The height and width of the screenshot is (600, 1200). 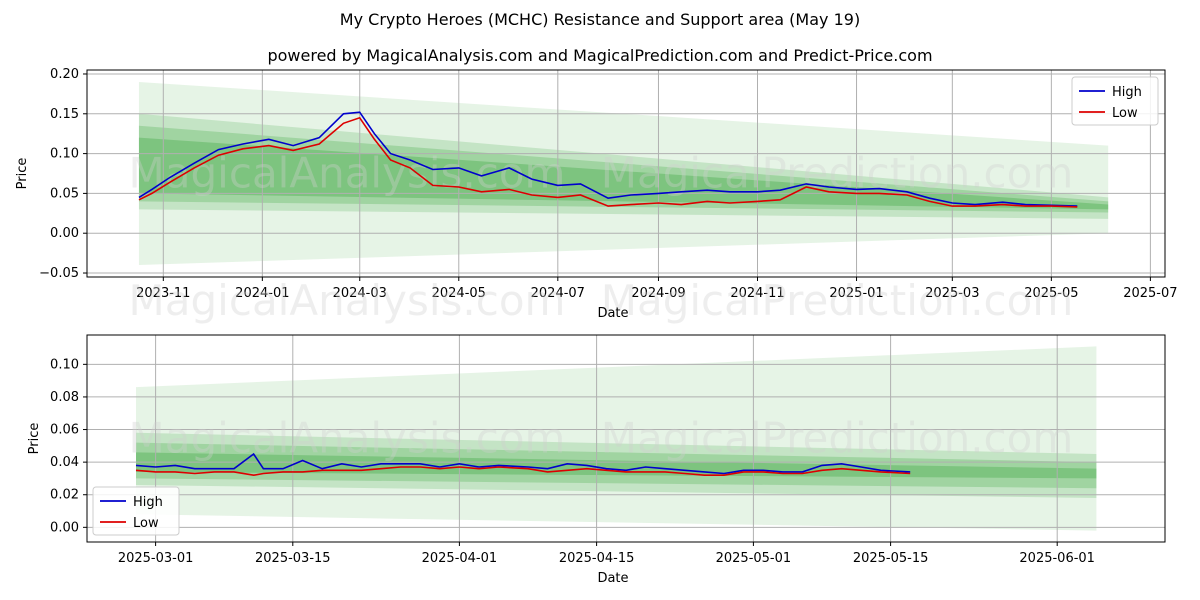 What do you see at coordinates (59, 273) in the screenshot?
I see `y-tick-label: −0.05` at bounding box center [59, 273].